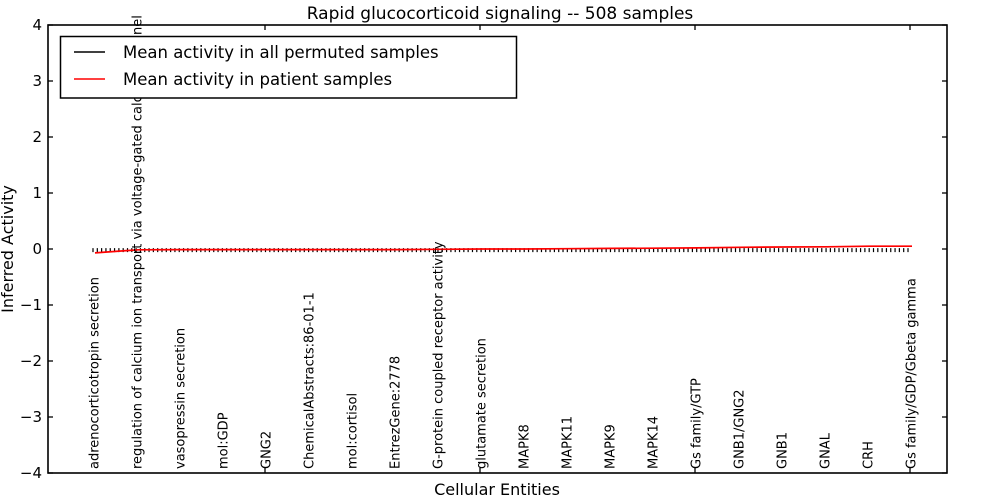 The width and height of the screenshot is (1000, 500). Describe the element at coordinates (568, 442) in the screenshot. I see `x-category-label: MAPK11` at that location.